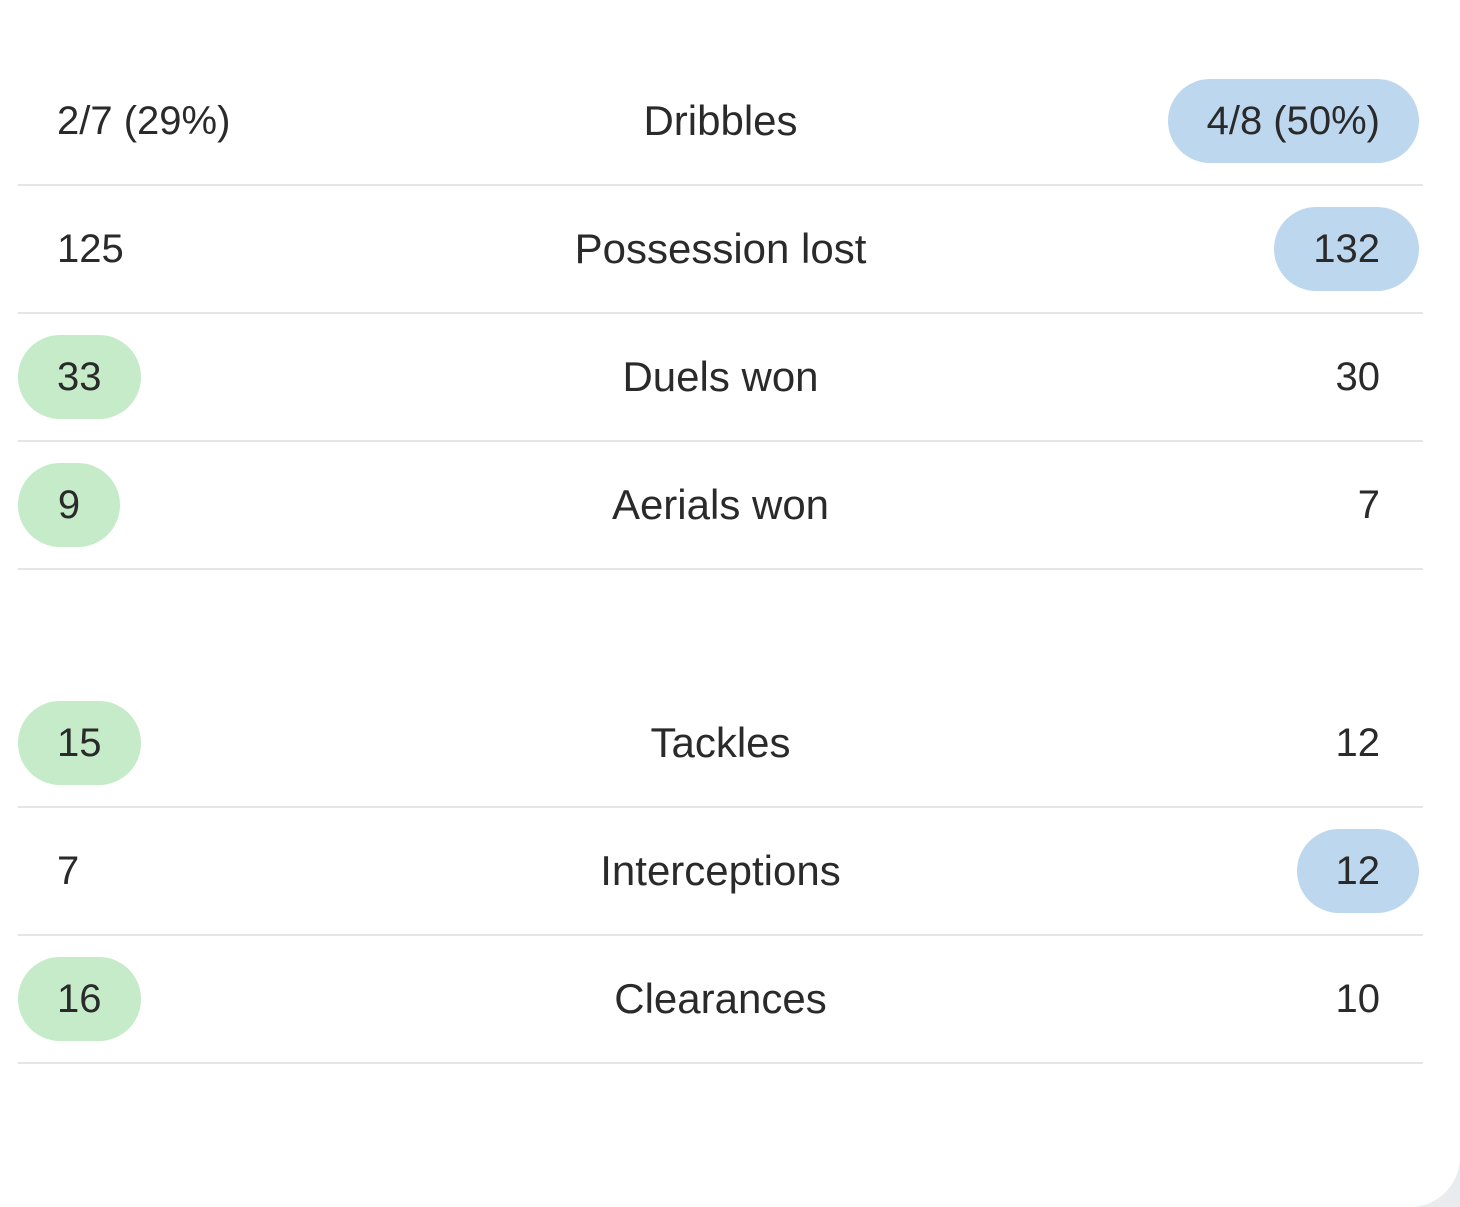 This screenshot has height=1207, width=1460. I want to click on away-value-highlight: 4/8 (50%), so click(1293, 121).